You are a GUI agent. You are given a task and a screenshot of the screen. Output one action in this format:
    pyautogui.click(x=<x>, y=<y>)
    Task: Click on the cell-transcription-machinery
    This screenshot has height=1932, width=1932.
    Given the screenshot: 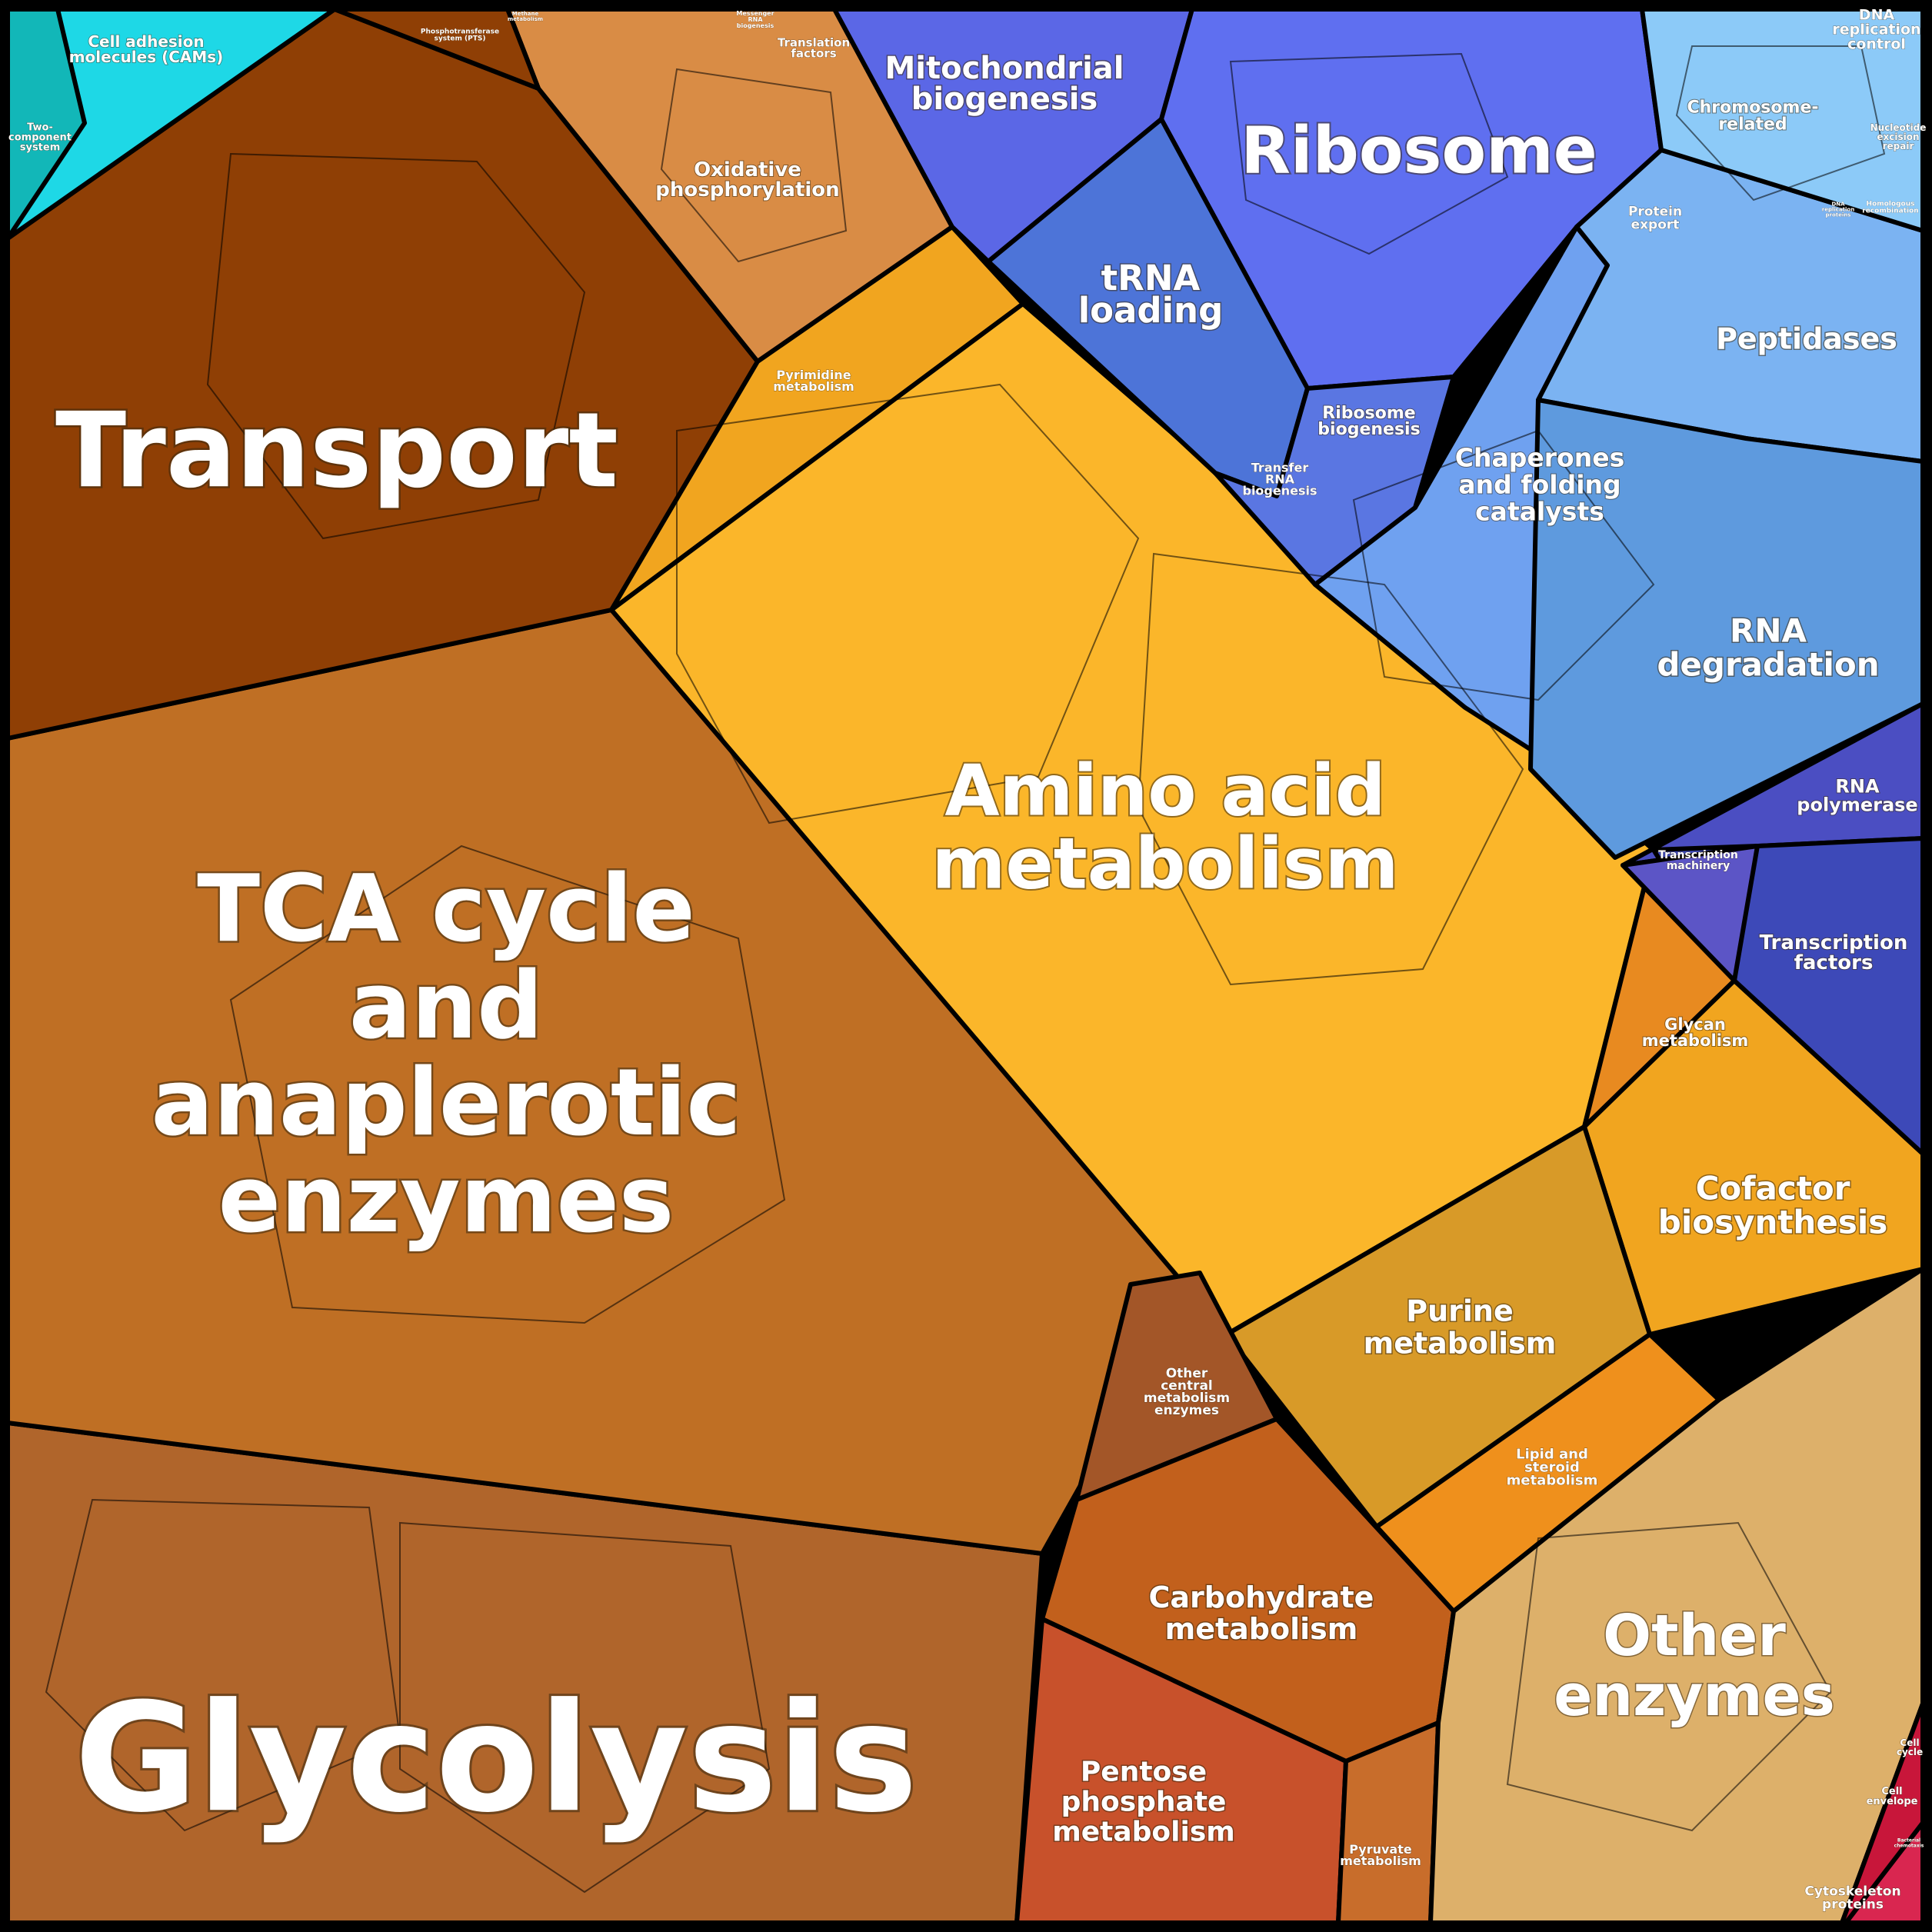 What is the action you would take?
    pyautogui.click(x=1690, y=913)
    